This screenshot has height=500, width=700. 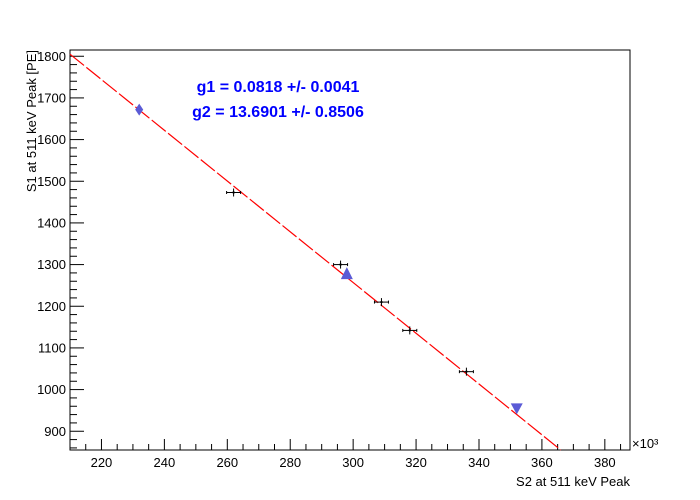 What do you see at coordinates (52, 347) in the screenshot?
I see `y-tick-label: 1100` at bounding box center [52, 347].